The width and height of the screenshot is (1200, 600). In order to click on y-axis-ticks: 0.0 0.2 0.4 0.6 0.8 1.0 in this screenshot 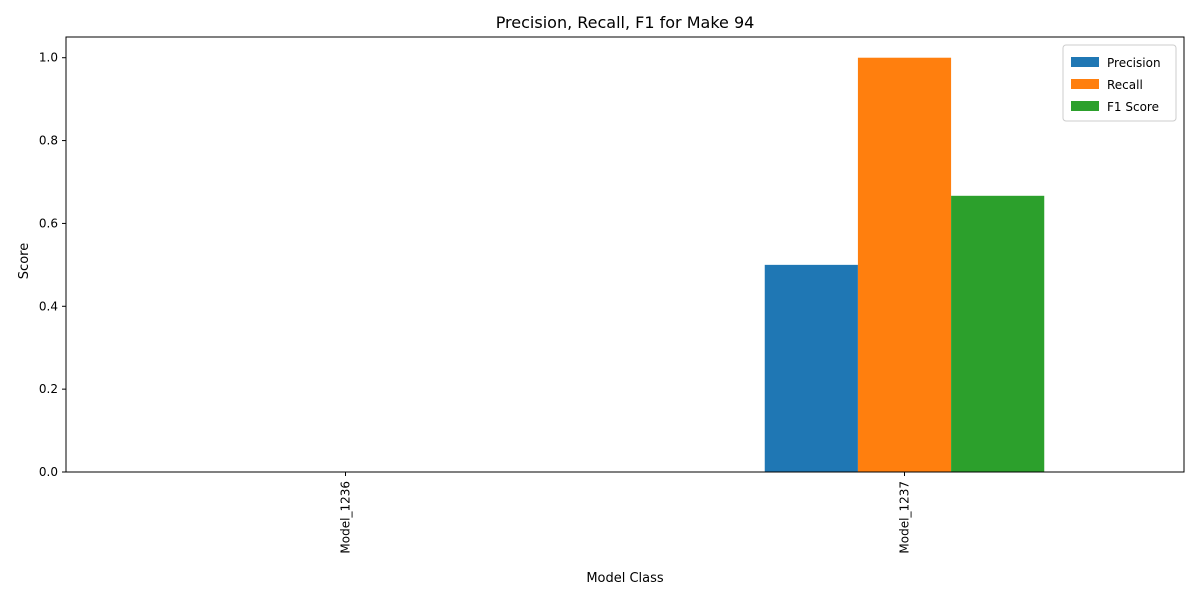, I will do `click(52, 265)`.